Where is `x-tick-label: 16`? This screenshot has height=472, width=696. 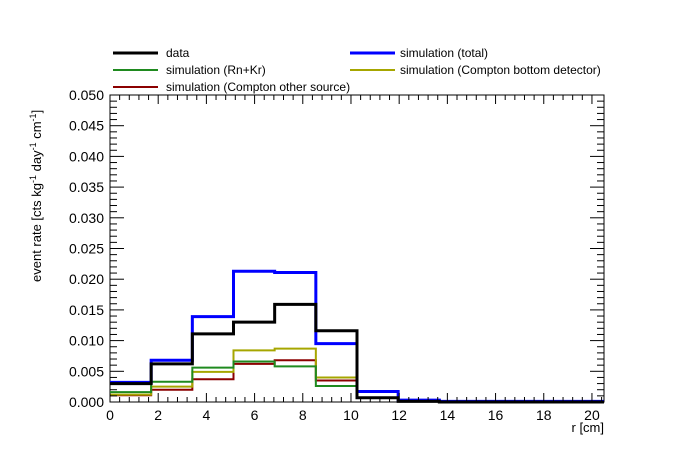 x-tick-label: 16 is located at coordinates (496, 415).